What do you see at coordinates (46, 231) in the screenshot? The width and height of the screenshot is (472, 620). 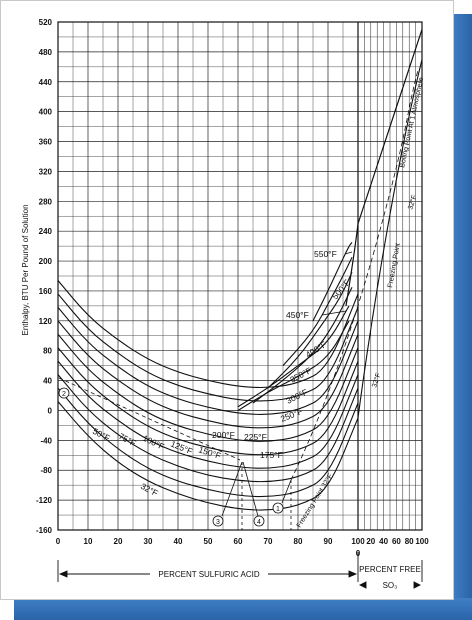 I see `y-tick-label: 240` at bounding box center [46, 231].